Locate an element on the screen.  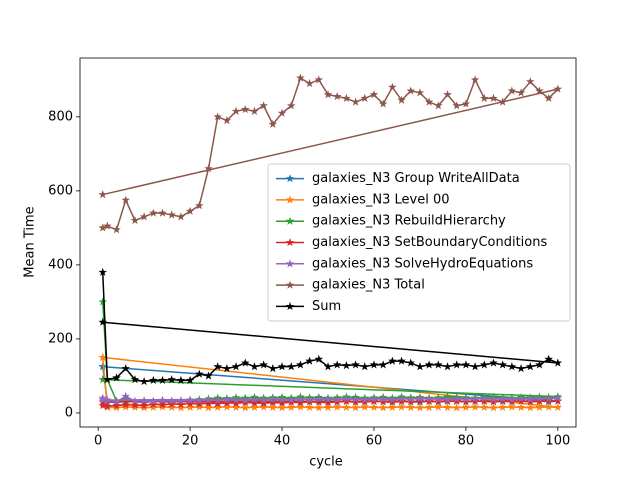
x-tick-label: 40 is located at coordinates (282, 441).